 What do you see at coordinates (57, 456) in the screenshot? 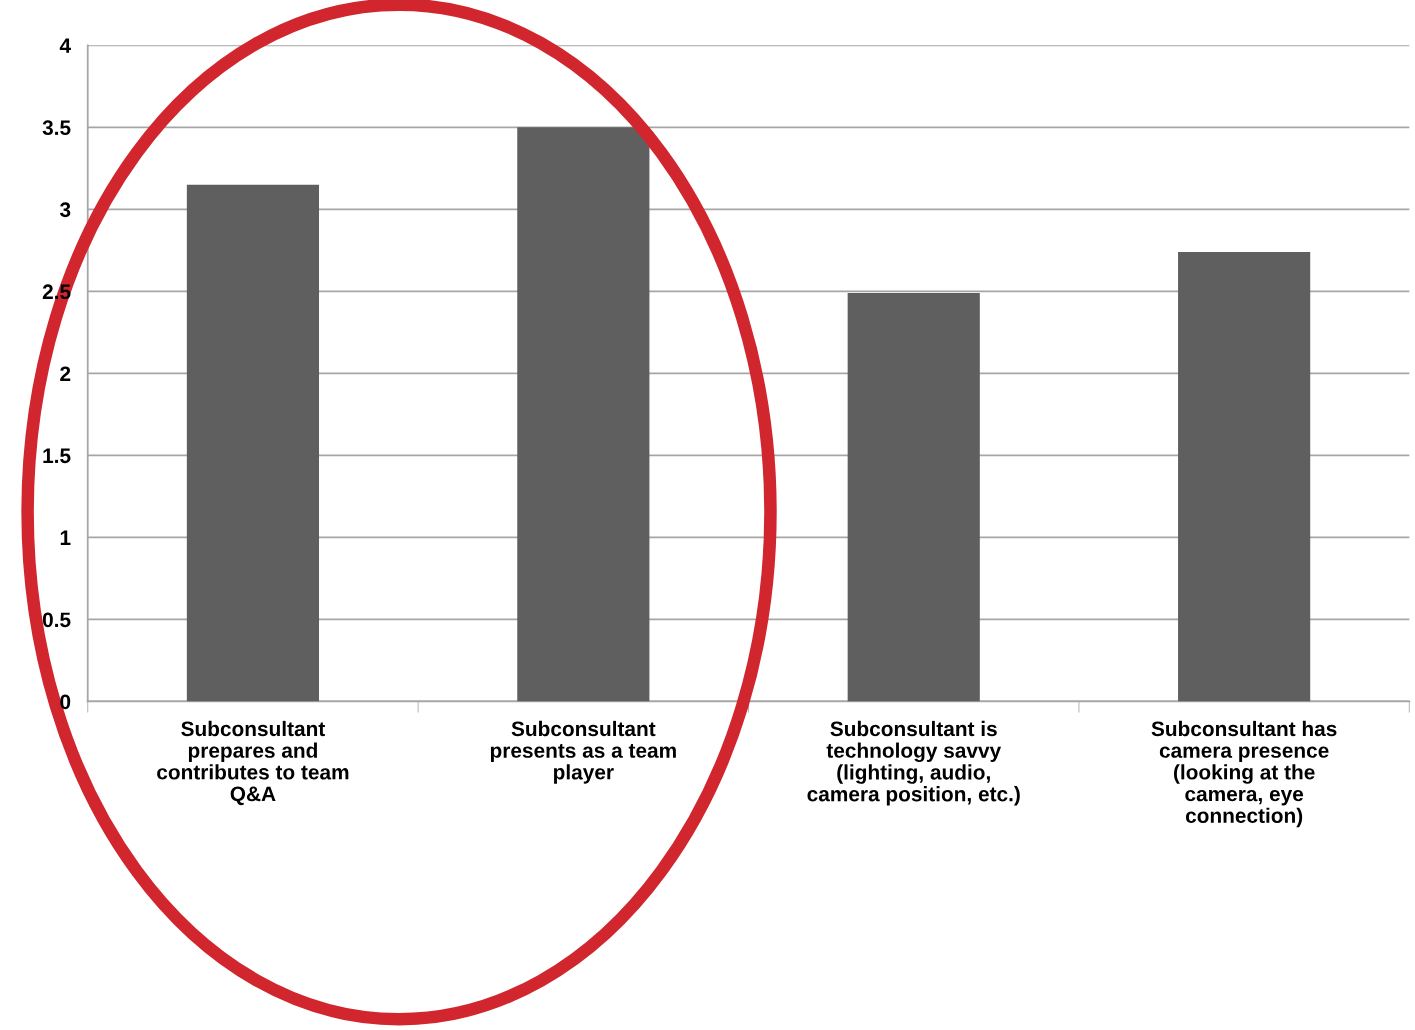
I see `y-tick-label: 1.5` at bounding box center [57, 456].